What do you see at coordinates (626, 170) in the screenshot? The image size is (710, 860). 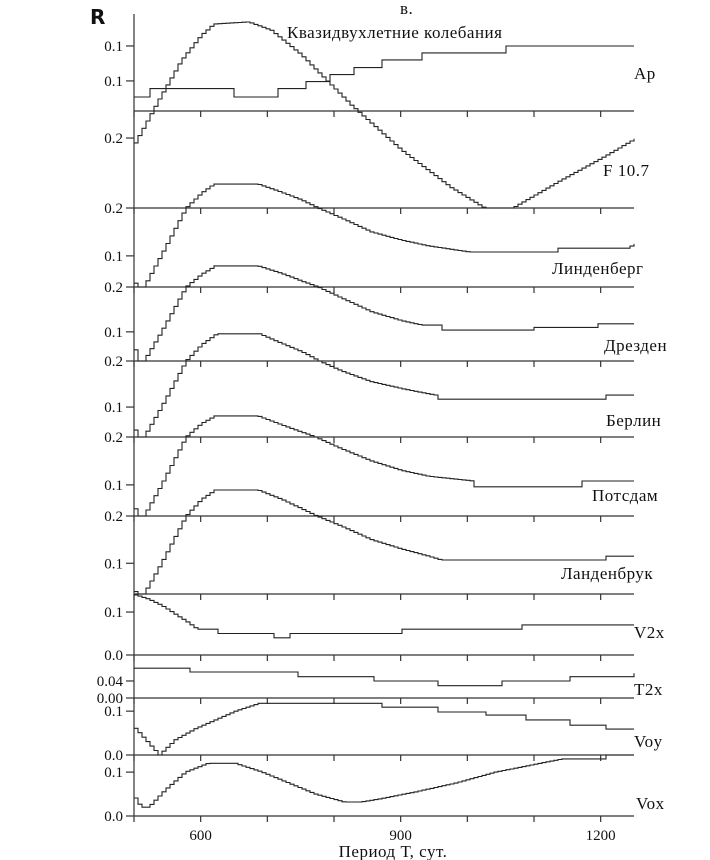 I see `series-label: F 10.7` at bounding box center [626, 170].